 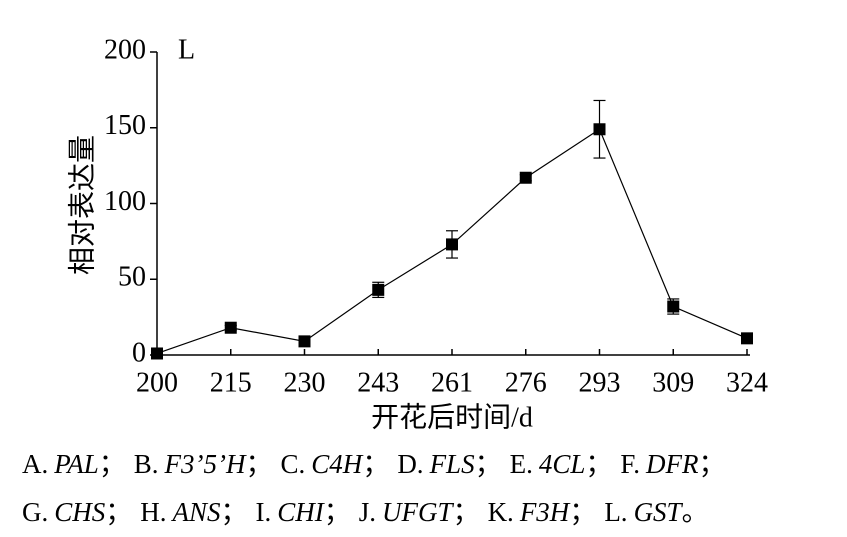 What do you see at coordinates (630, 464) in the screenshot?
I see `caption-lt: F.` at bounding box center [630, 464].